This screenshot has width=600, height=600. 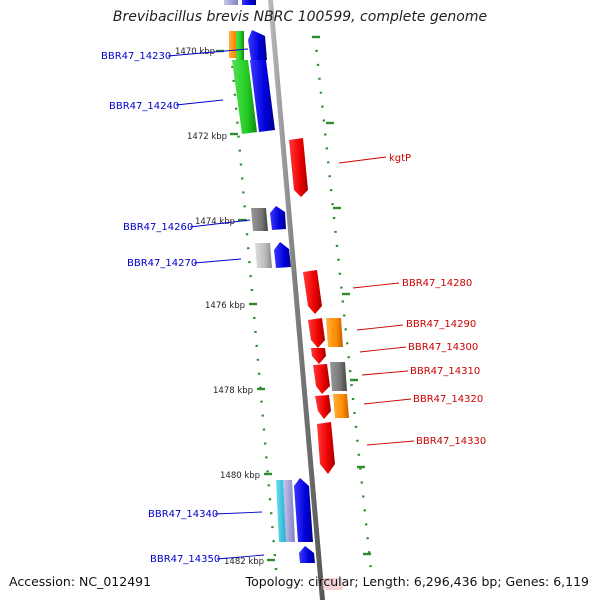 What do you see at coordinates (451, 441) in the screenshot?
I see `gene-label: BBR47_14330` at bounding box center [451, 441].